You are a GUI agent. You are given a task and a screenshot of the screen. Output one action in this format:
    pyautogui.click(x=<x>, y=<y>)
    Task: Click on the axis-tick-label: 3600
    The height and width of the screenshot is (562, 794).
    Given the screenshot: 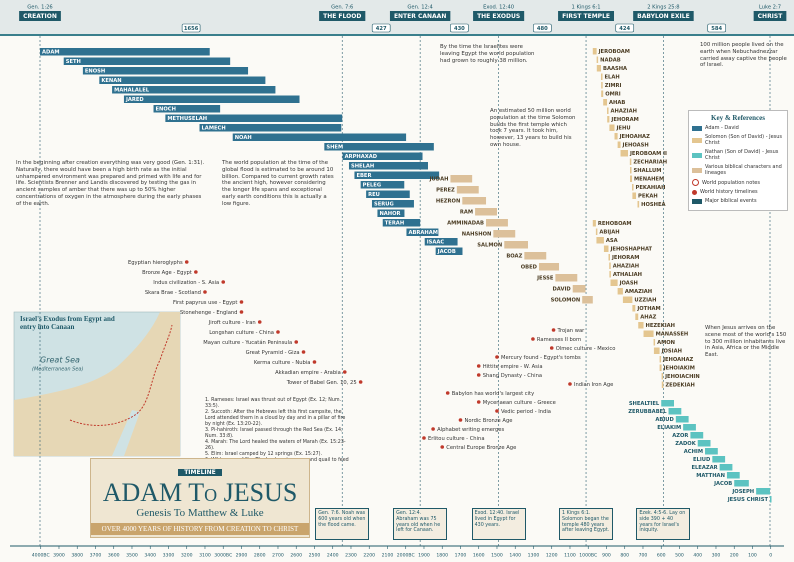 What is the action you would take?
    pyautogui.click(x=114, y=556)
    